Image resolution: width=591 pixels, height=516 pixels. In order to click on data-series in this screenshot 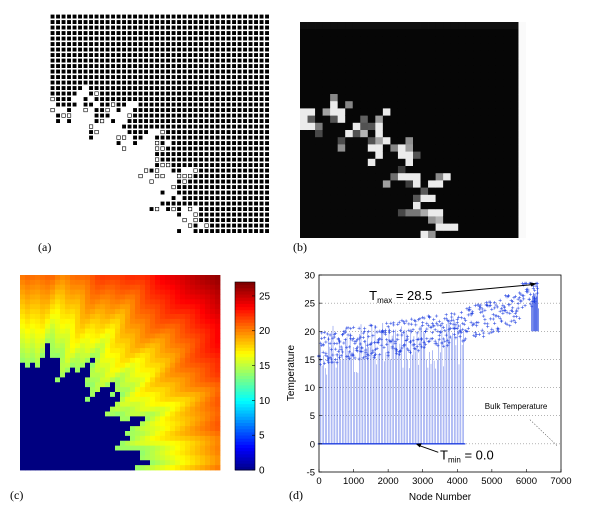, I will do `click(428, 363)`.